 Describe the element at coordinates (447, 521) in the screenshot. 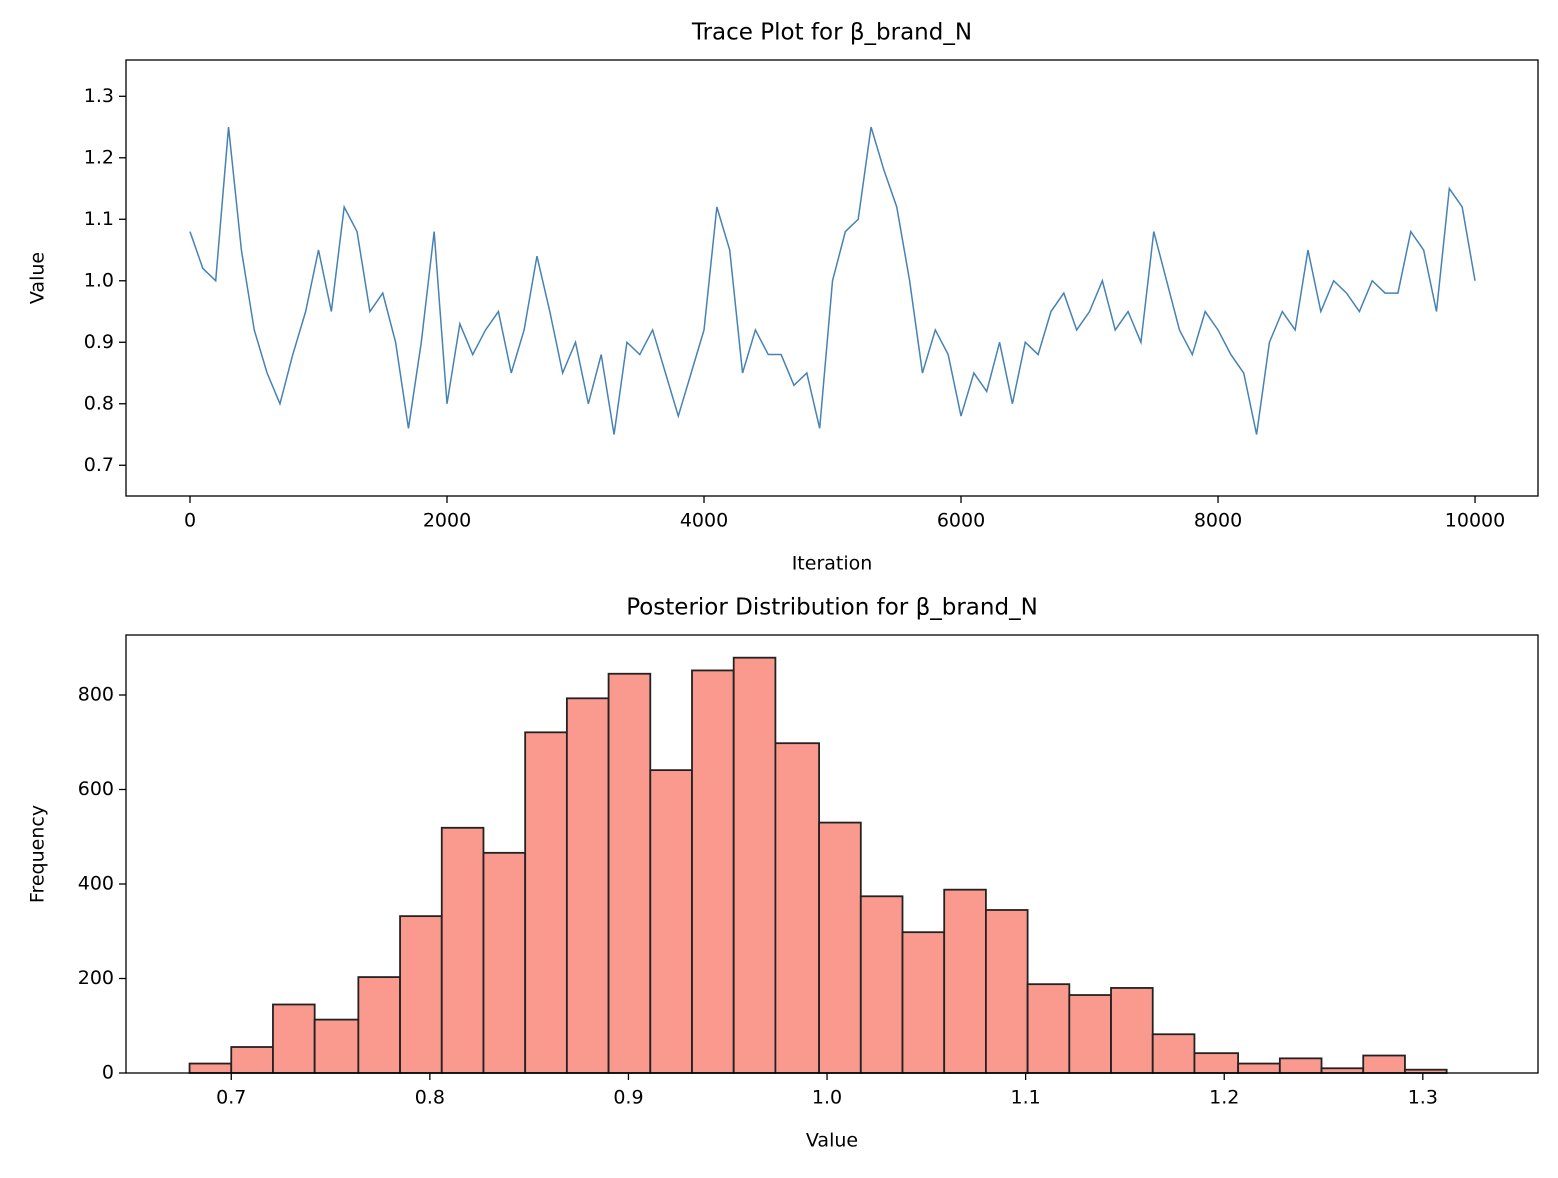

I see `x-tick-label: 2000` at that location.